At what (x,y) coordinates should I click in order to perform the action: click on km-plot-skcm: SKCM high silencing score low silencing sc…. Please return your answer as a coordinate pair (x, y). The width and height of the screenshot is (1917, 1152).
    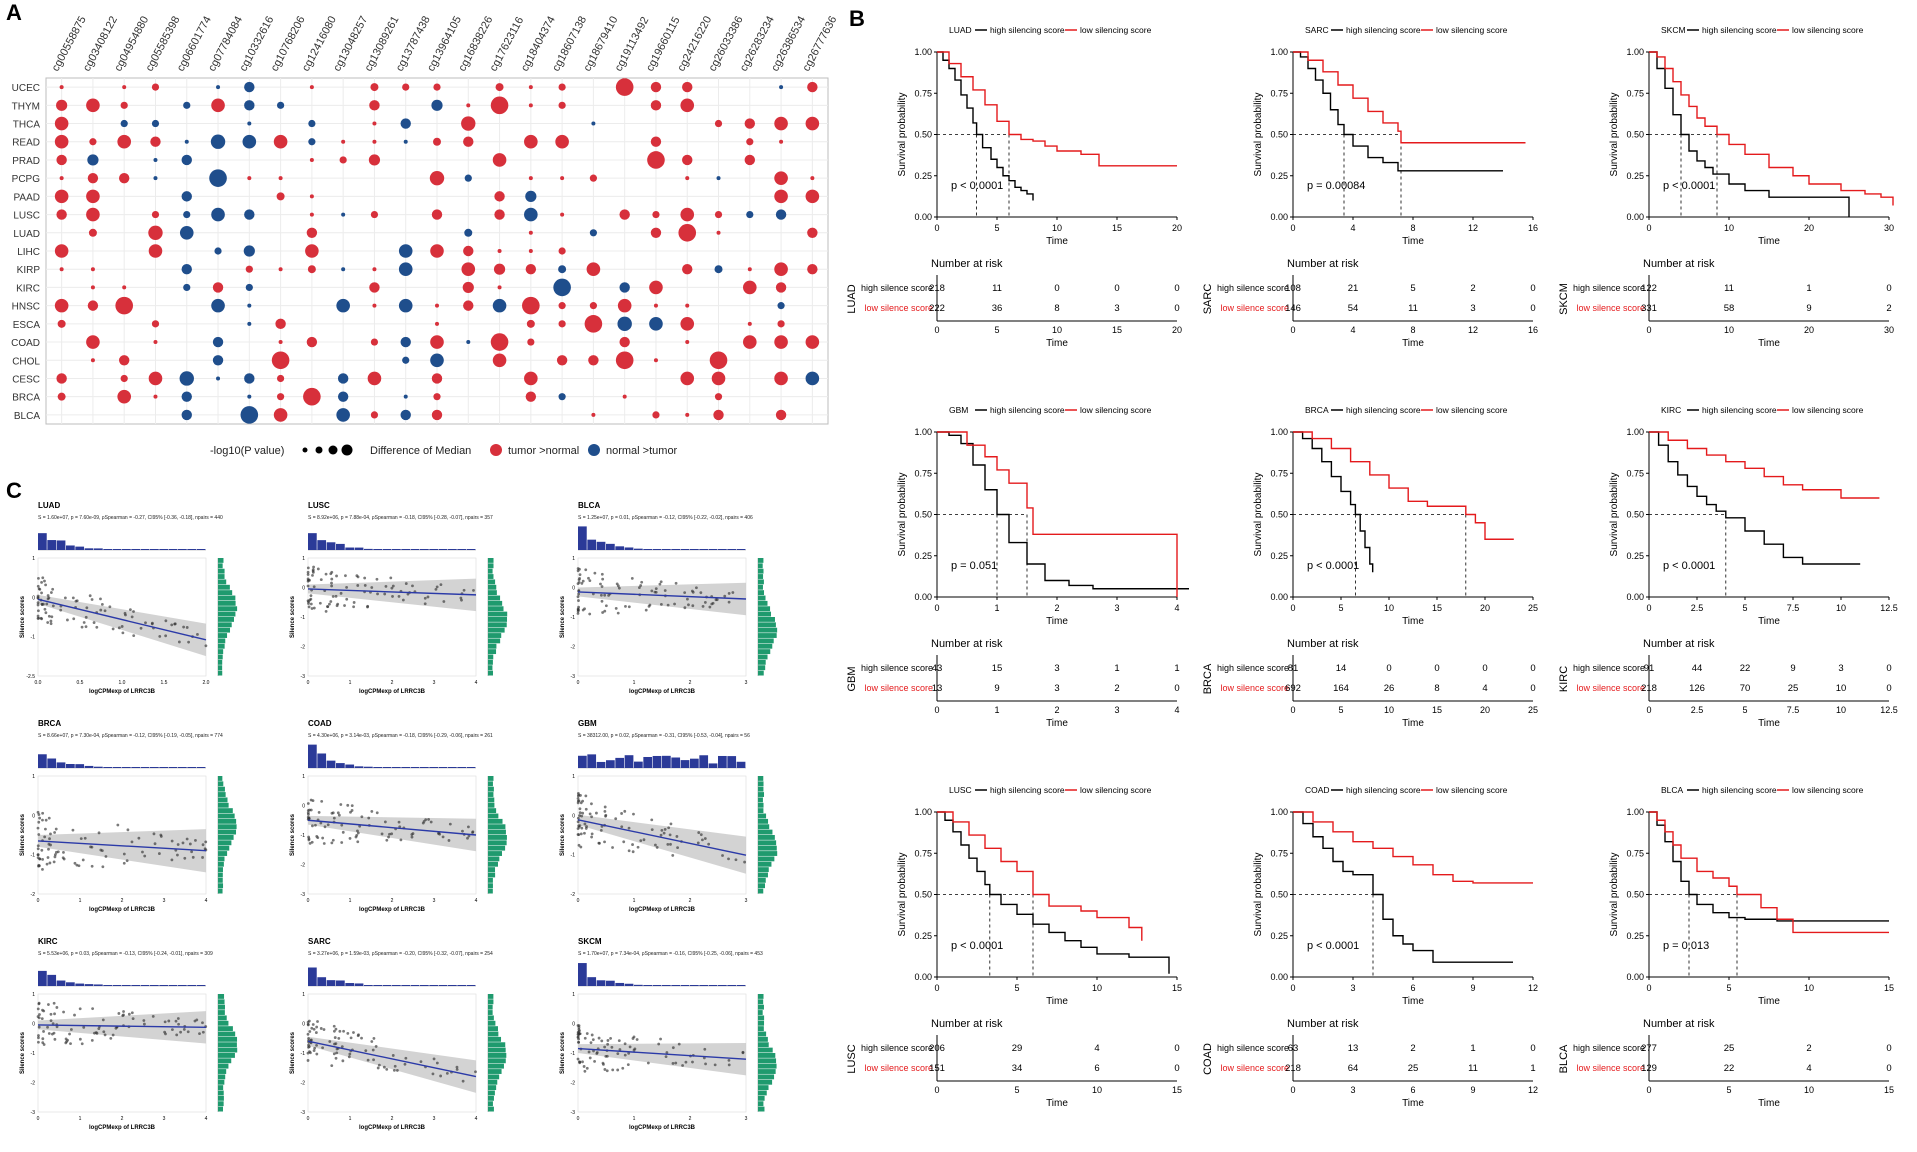
    Looking at the image, I should click on (1726, 187).